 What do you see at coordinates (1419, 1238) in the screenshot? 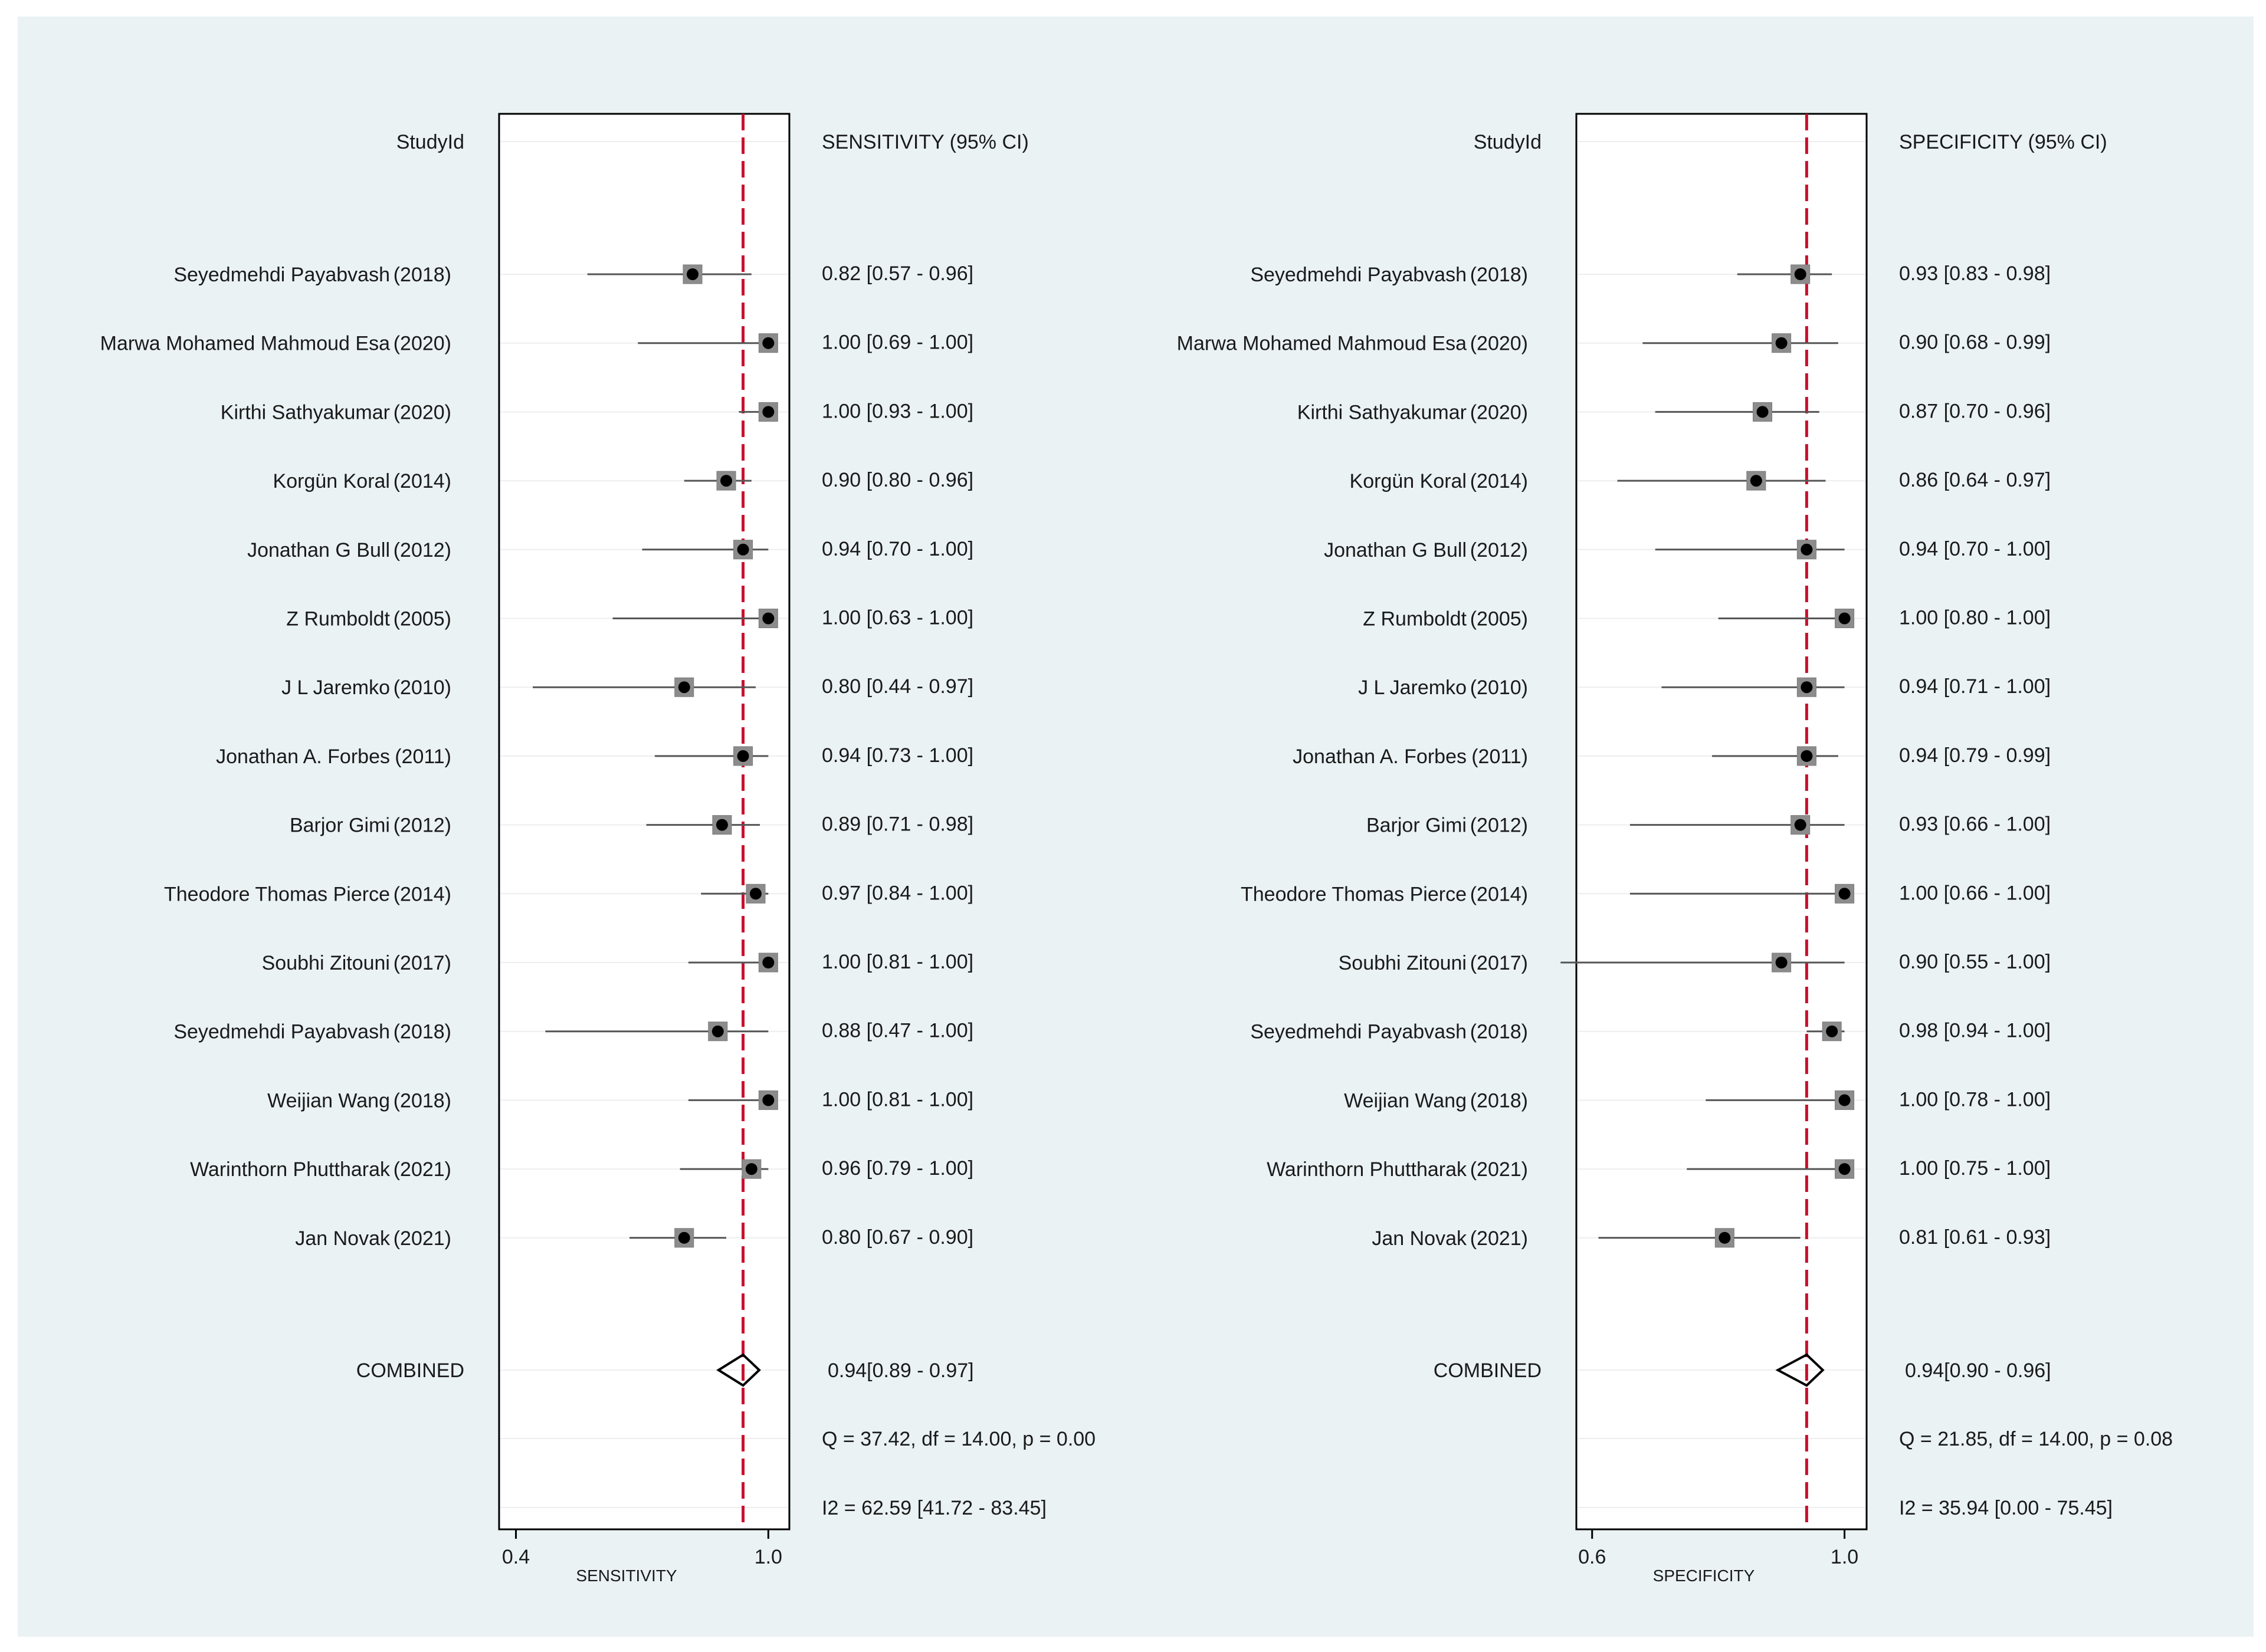
I see `spec-study-name: Jan Novak` at bounding box center [1419, 1238].